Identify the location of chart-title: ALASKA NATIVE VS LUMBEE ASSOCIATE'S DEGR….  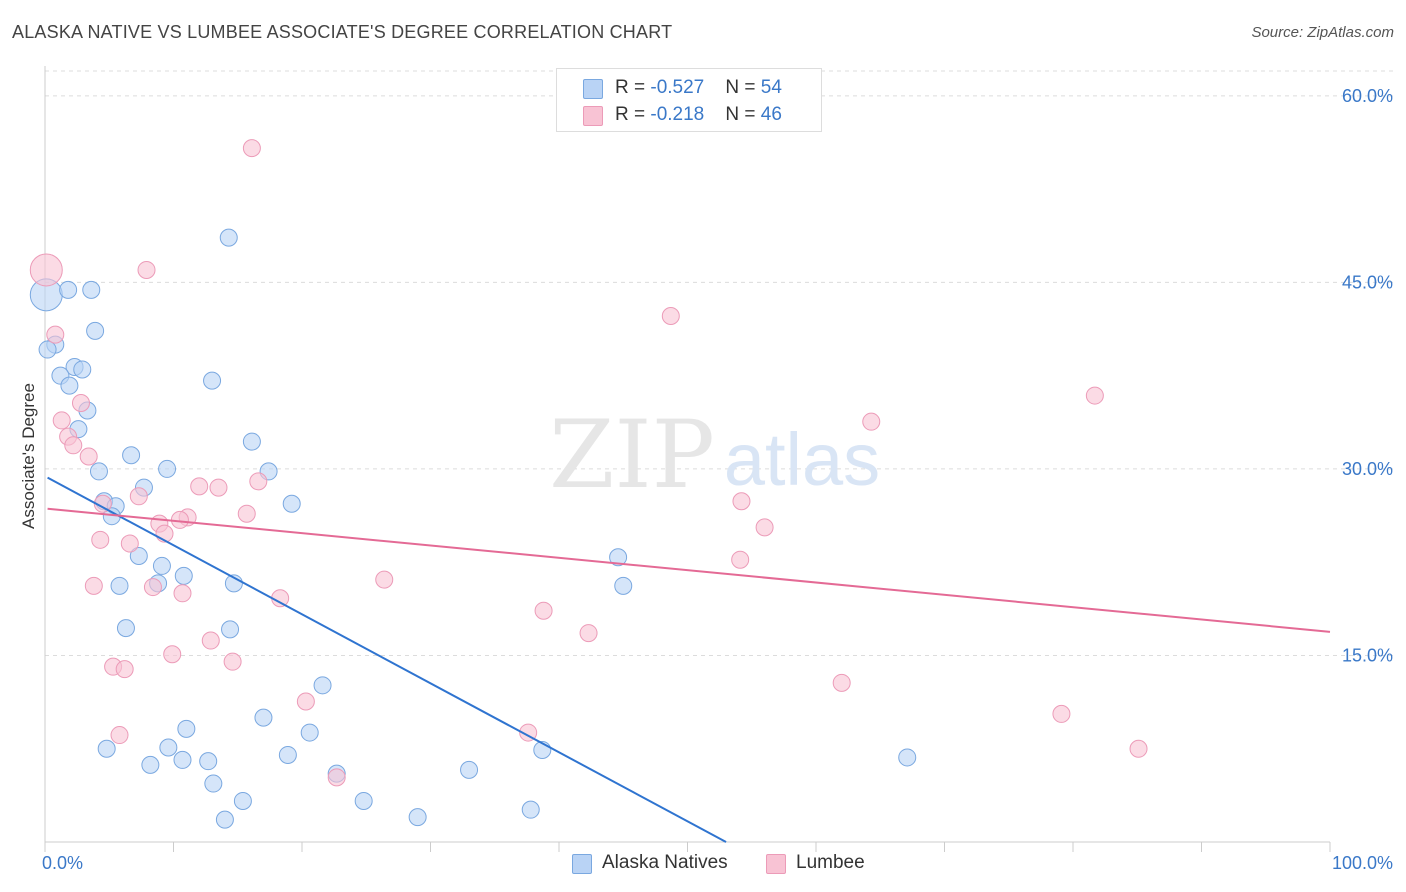
(342, 32).